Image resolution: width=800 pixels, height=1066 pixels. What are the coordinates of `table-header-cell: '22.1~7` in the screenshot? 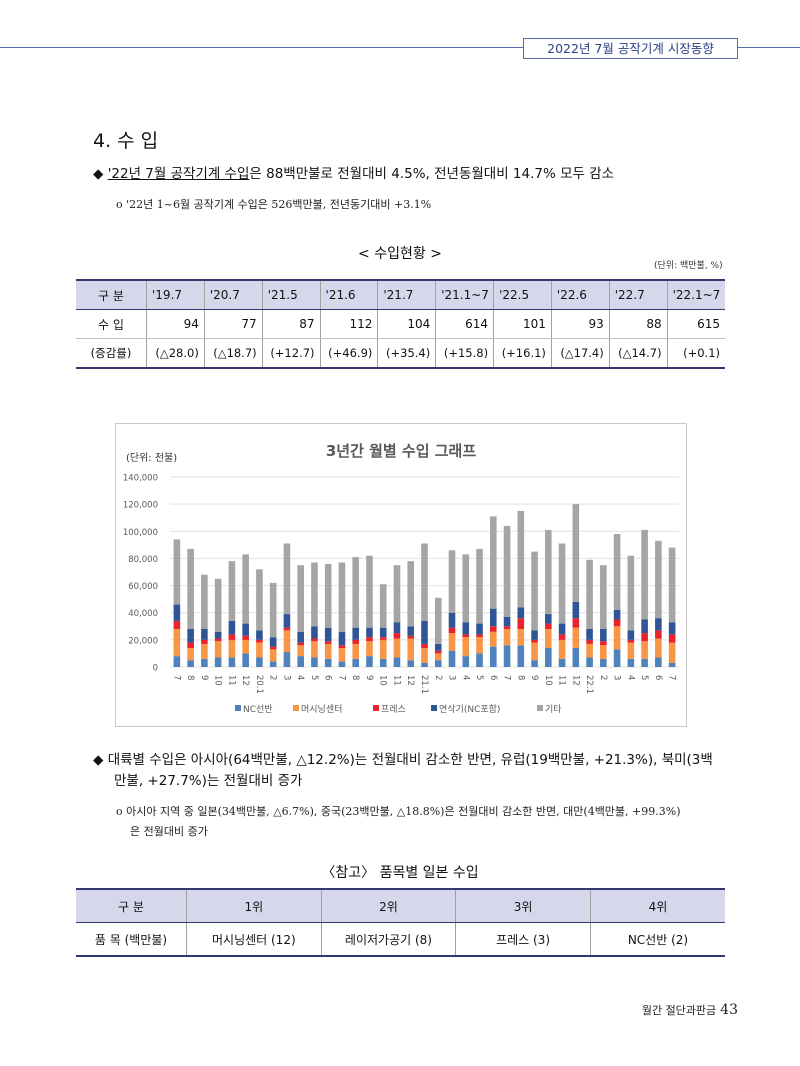 It's located at (695, 294).